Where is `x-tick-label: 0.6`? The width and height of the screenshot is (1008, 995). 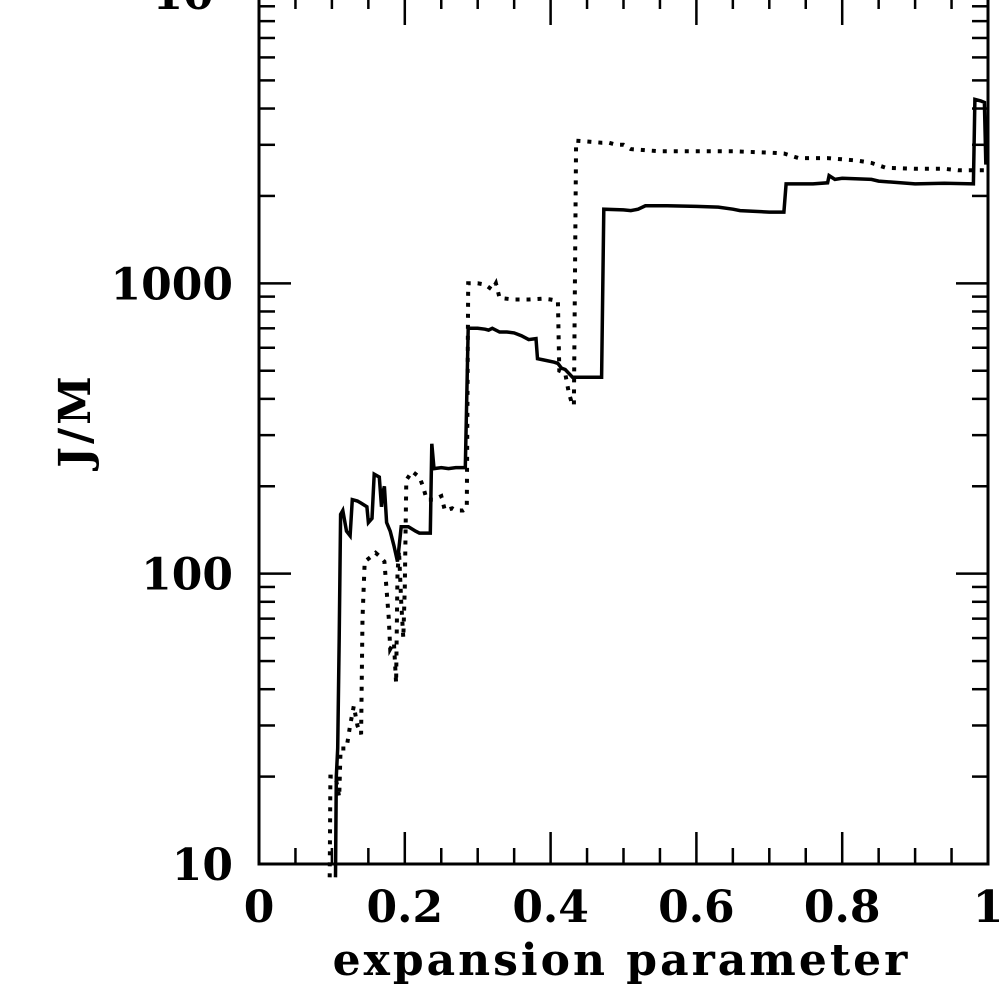 x-tick-label: 0.6 is located at coordinates (696, 907).